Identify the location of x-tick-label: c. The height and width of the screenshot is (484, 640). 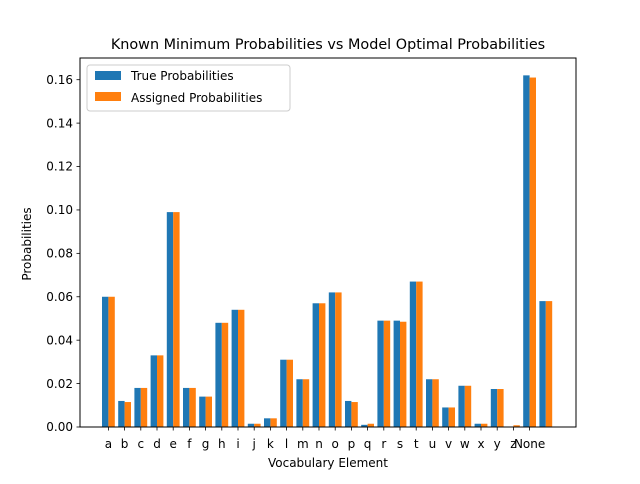
(140, 444).